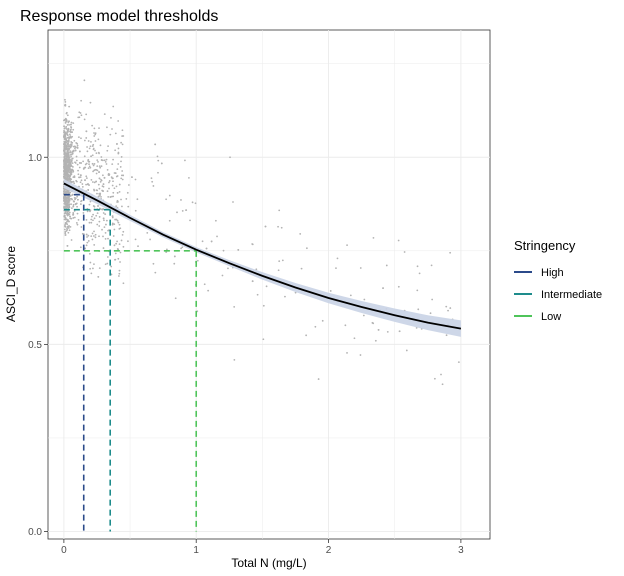 The width and height of the screenshot is (624, 576). What do you see at coordinates (545, 245) in the screenshot?
I see `legend-title: Stringency` at bounding box center [545, 245].